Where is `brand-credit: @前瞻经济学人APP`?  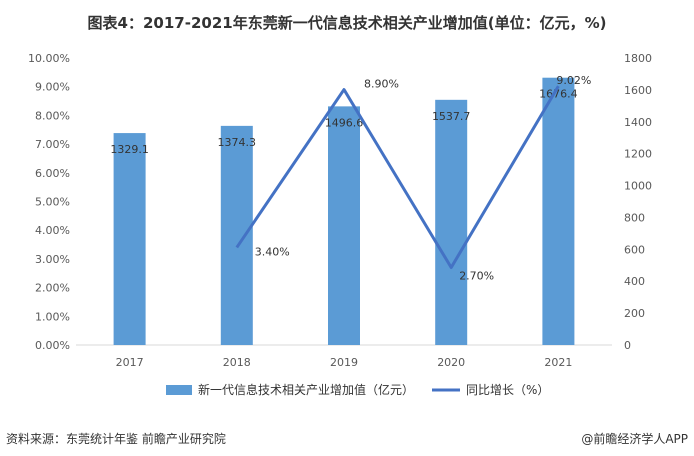 brand-credit: @前瞻经济学人APP is located at coordinates (634, 439).